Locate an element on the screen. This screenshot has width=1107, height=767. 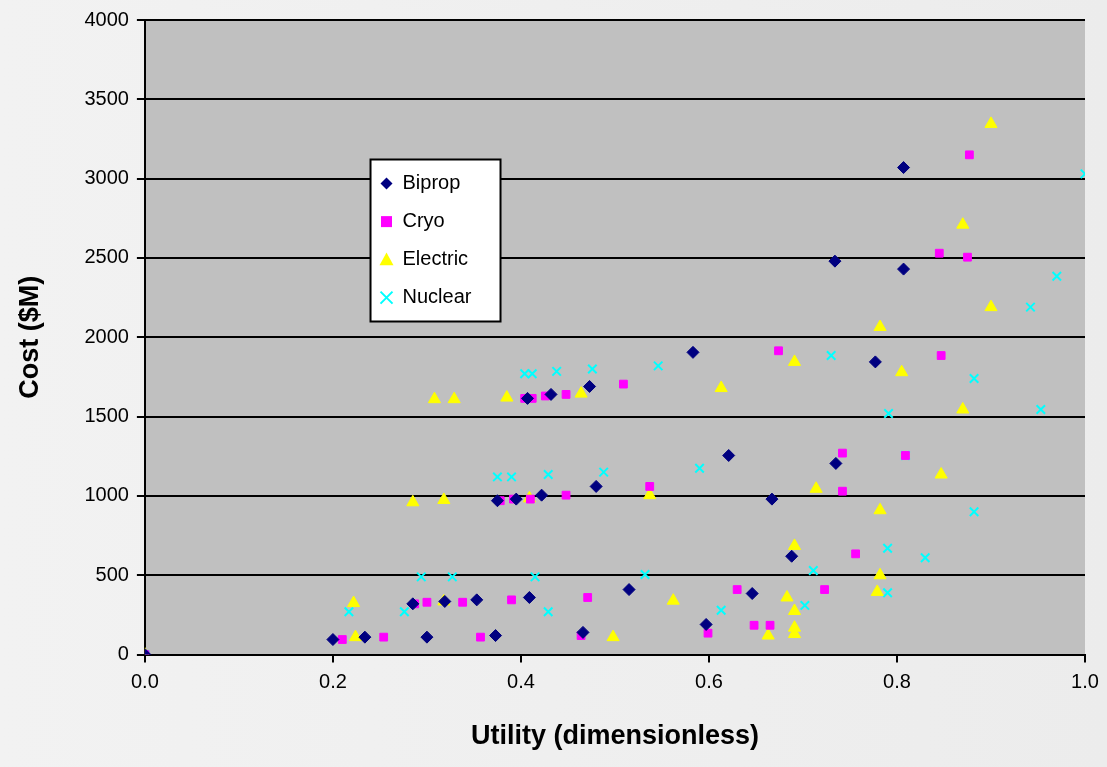
legend-label: Nuclear is located at coordinates (437, 296).